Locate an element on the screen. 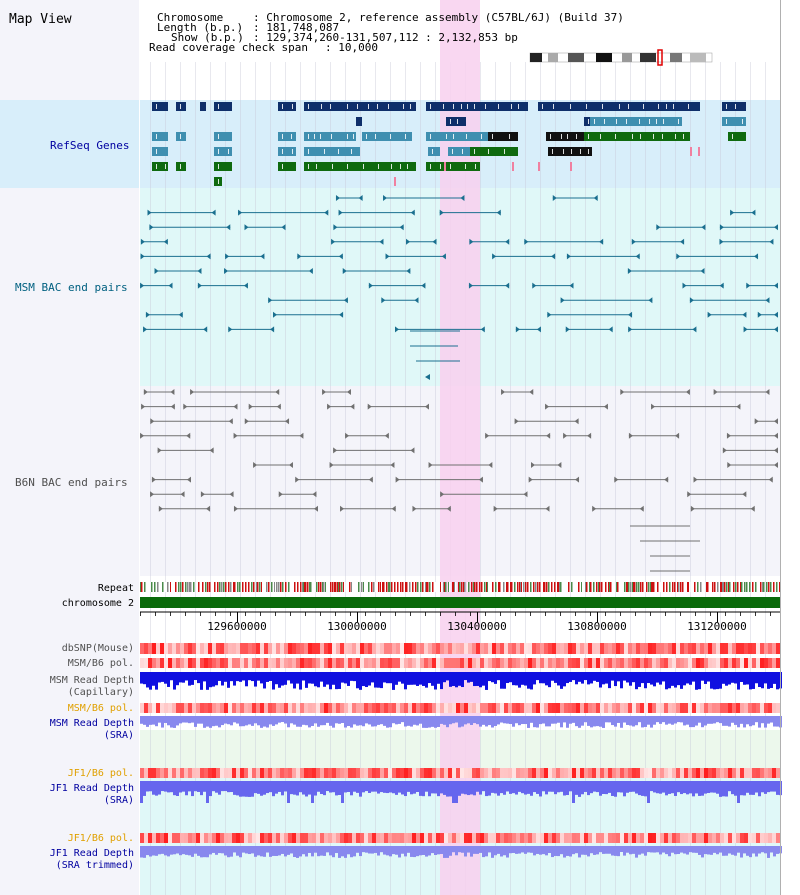  chromosome-bar is located at coordinates (460, 602).